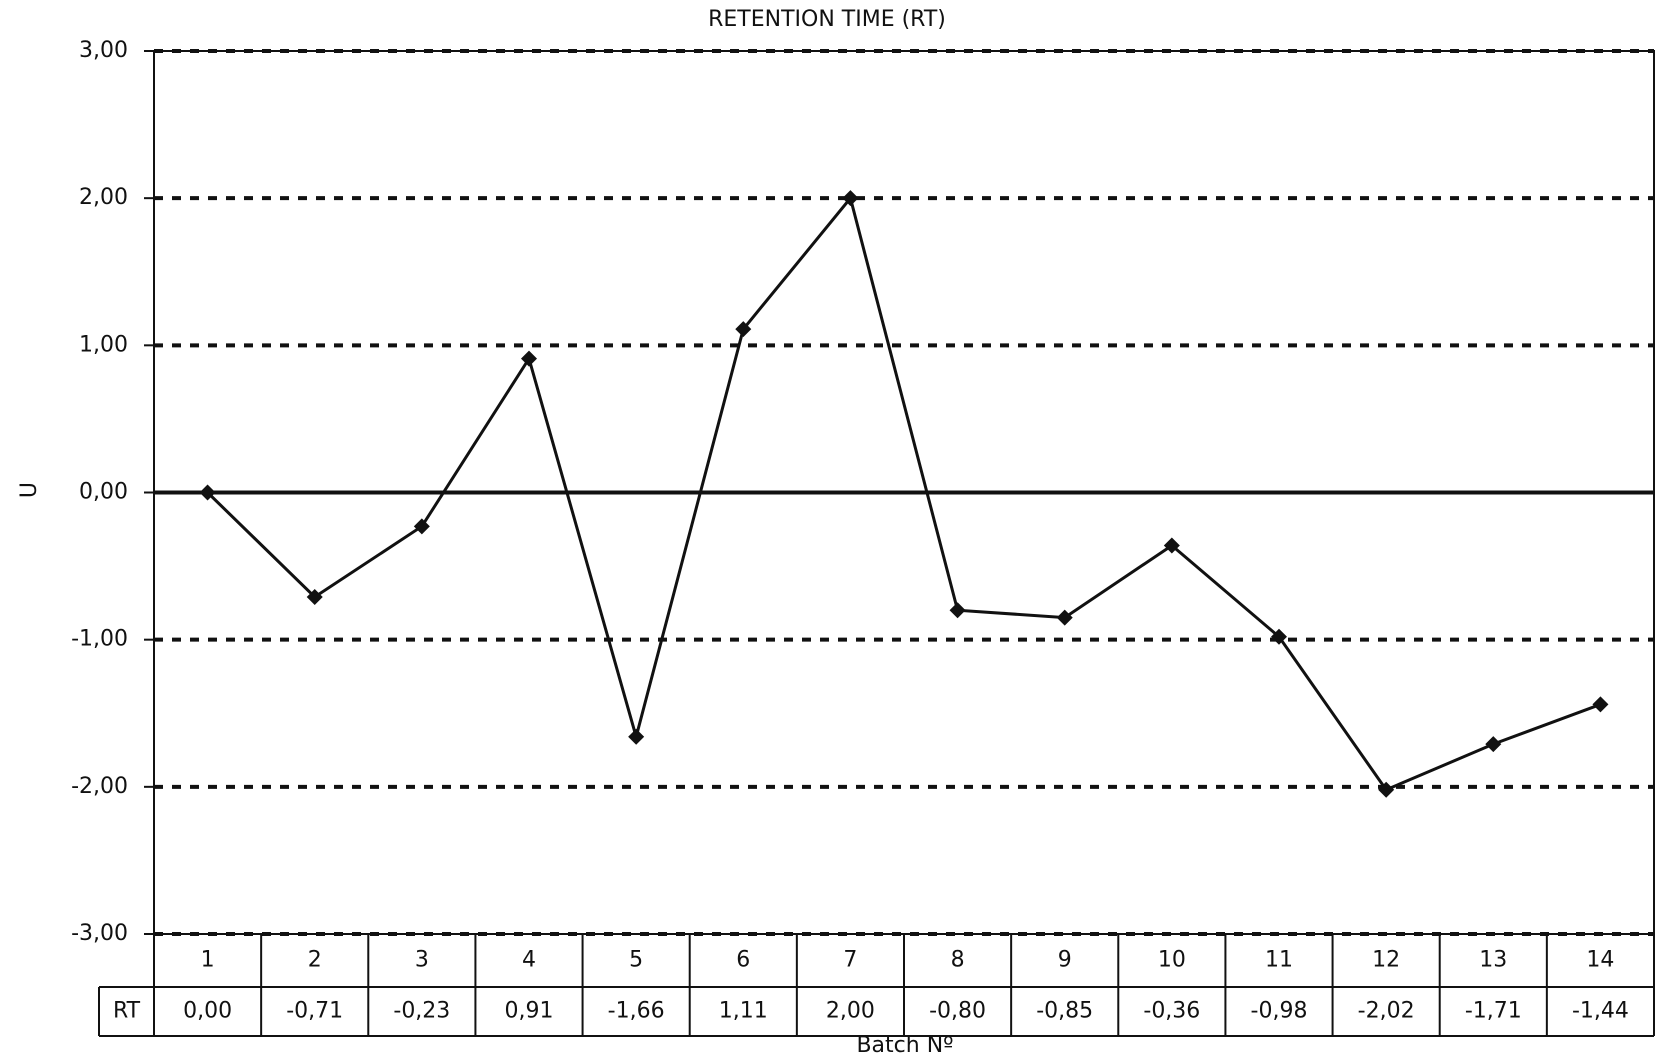  Describe the element at coordinates (958, 960) in the screenshot. I see `x-tick-label: 8` at that location.